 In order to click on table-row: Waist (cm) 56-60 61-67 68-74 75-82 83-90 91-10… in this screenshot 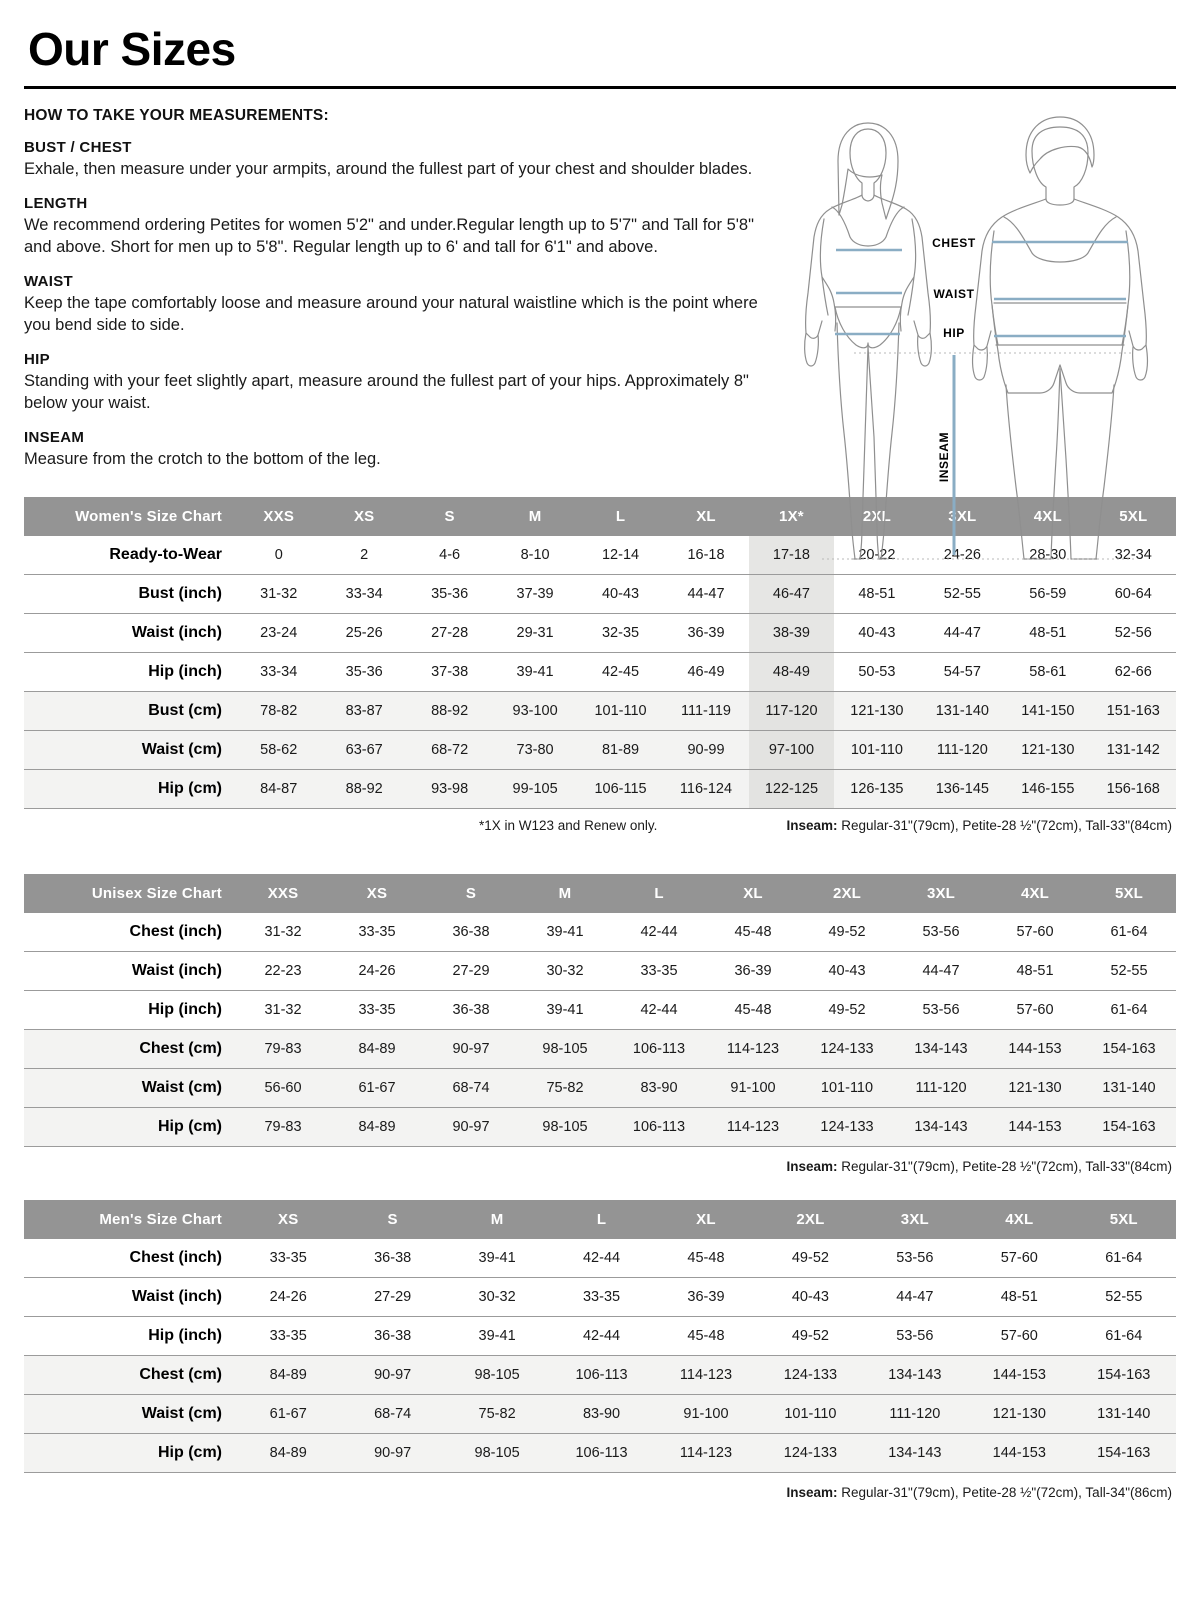, I will do `click(600, 1087)`.